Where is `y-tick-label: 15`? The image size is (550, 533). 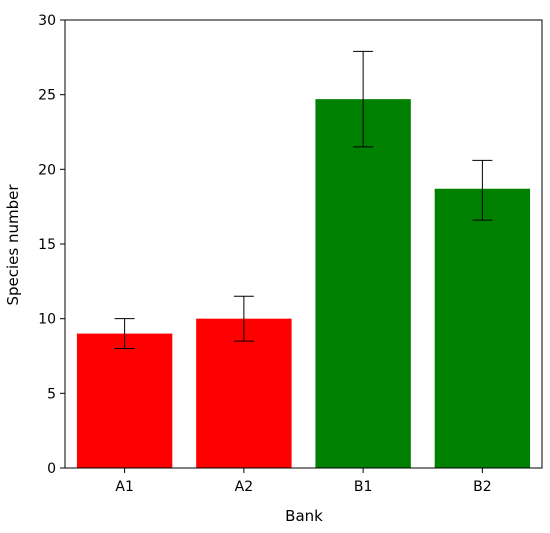
y-tick-label: 15 is located at coordinates (47, 245).